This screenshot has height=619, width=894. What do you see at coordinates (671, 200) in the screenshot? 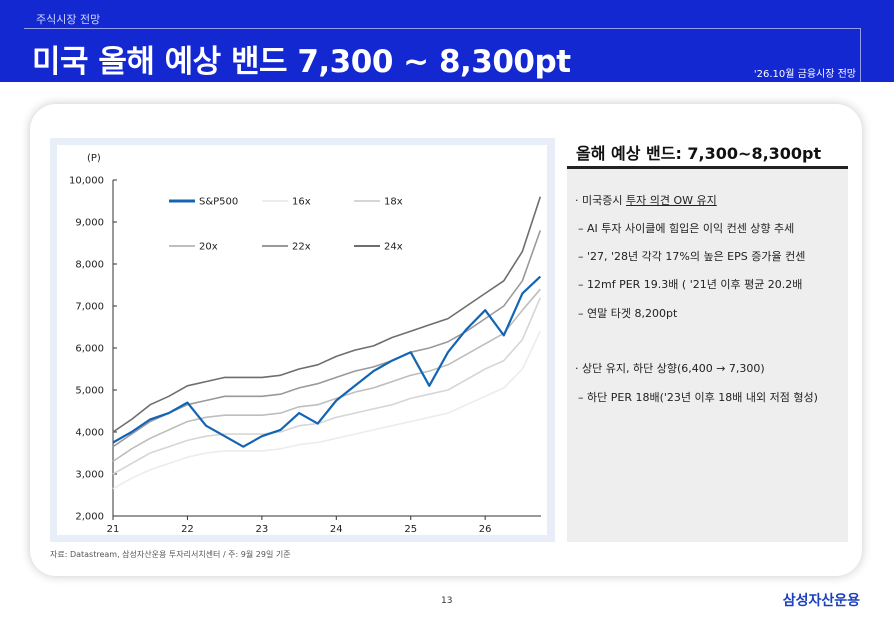
I see `bullet-ow-emphasis: 투자 의견 OW 유지` at bounding box center [671, 200].